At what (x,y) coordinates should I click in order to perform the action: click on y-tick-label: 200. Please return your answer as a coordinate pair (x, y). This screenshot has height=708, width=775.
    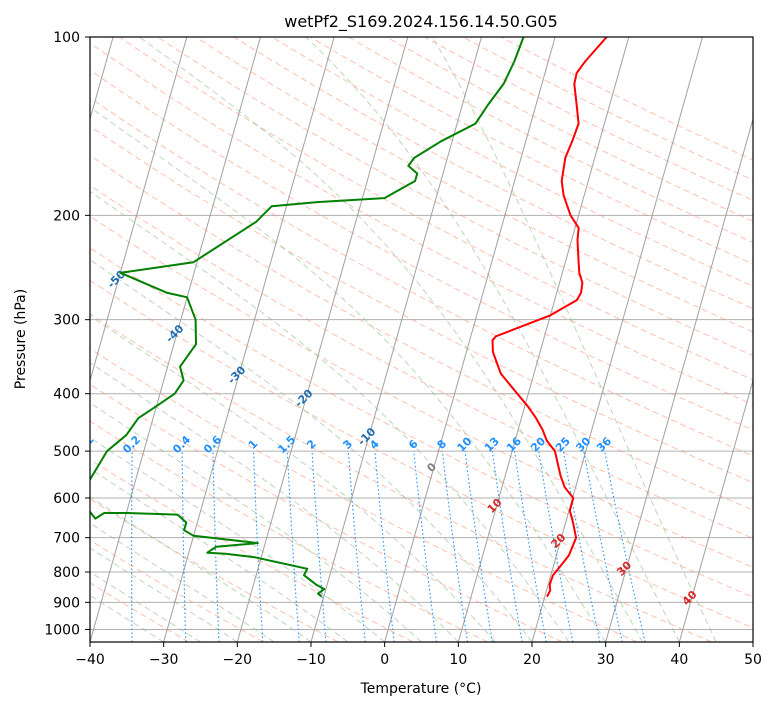
    Looking at the image, I should click on (66, 216).